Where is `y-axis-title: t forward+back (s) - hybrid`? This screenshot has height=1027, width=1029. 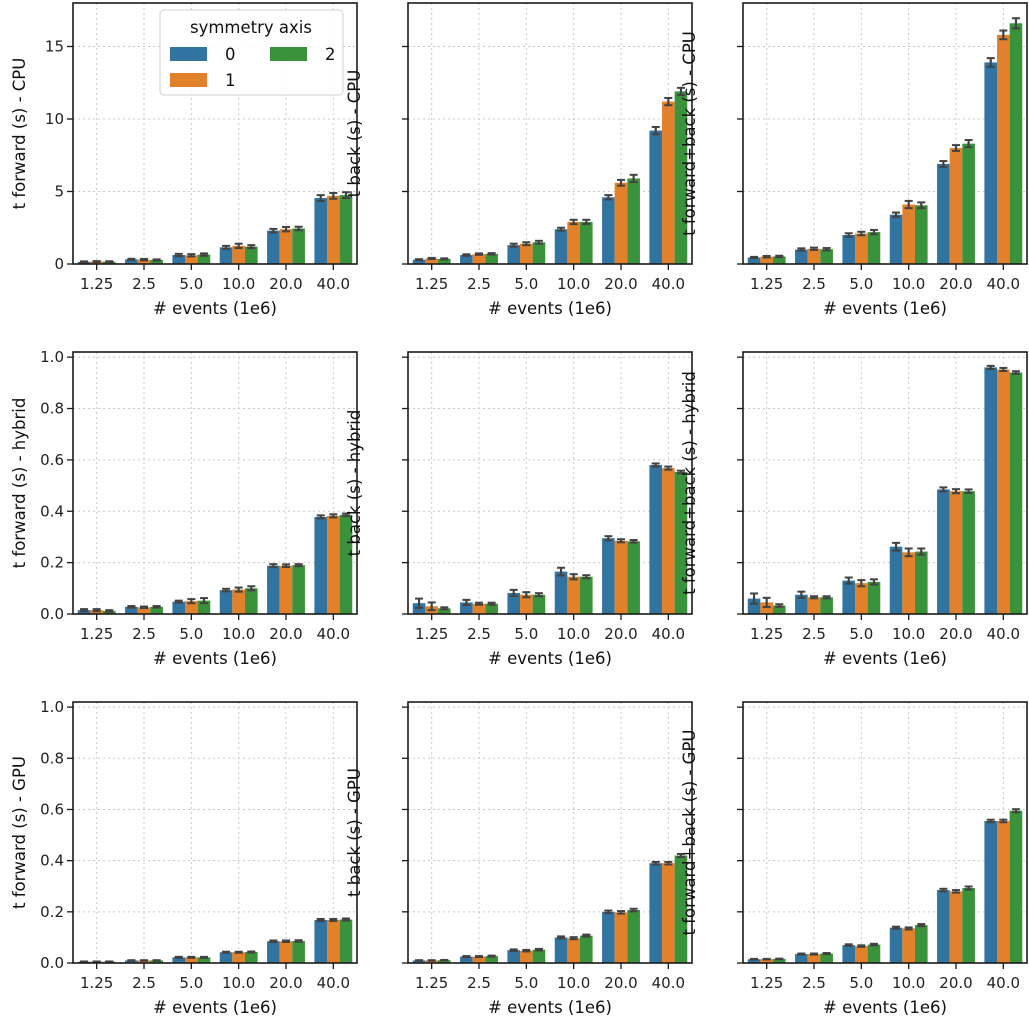 y-axis-title: t forward+back (s) - hybrid is located at coordinates (689, 483).